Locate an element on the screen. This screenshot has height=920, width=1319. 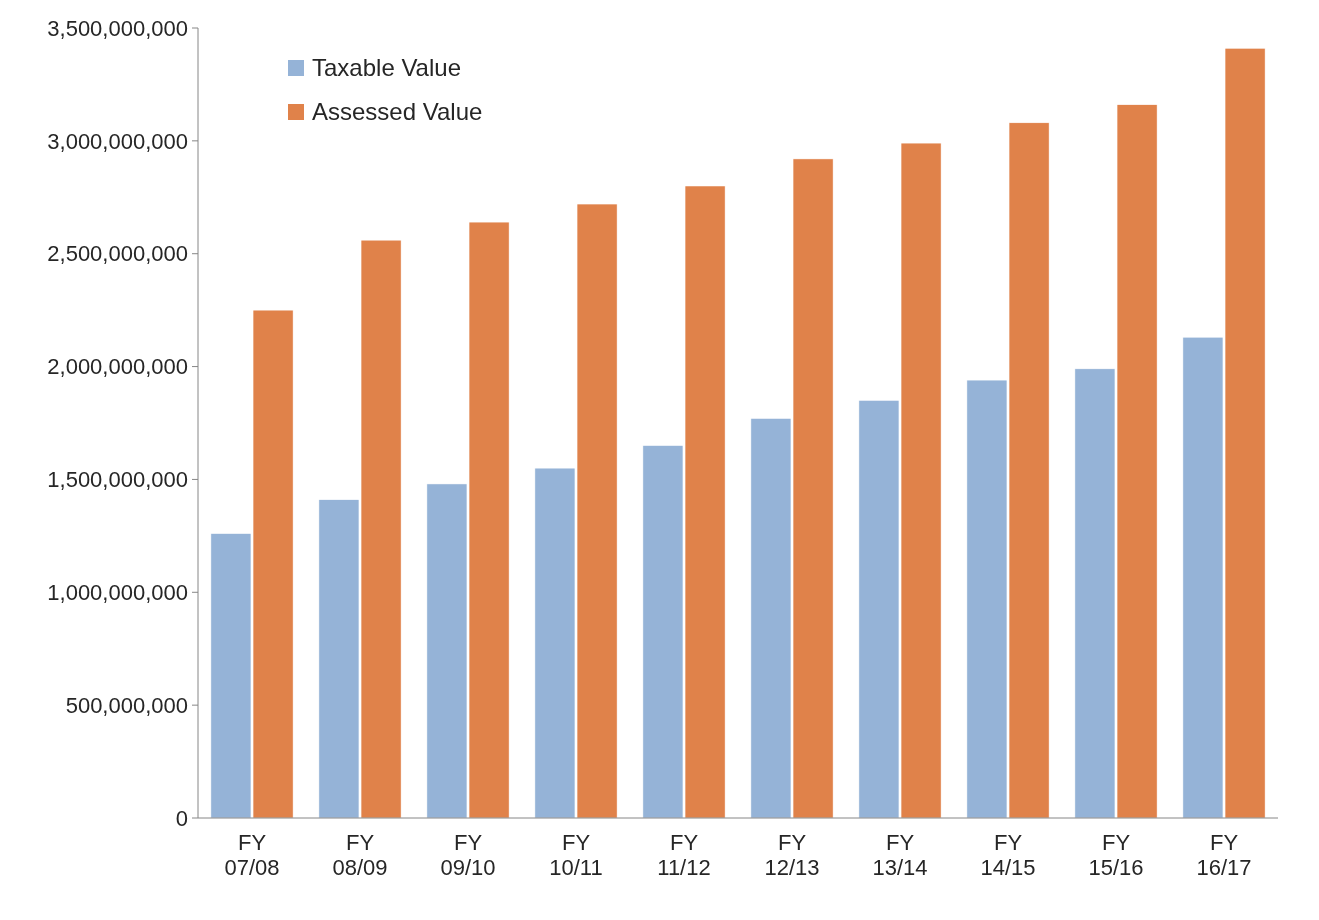
legend-label: Assessed Value is located at coordinates (397, 112).